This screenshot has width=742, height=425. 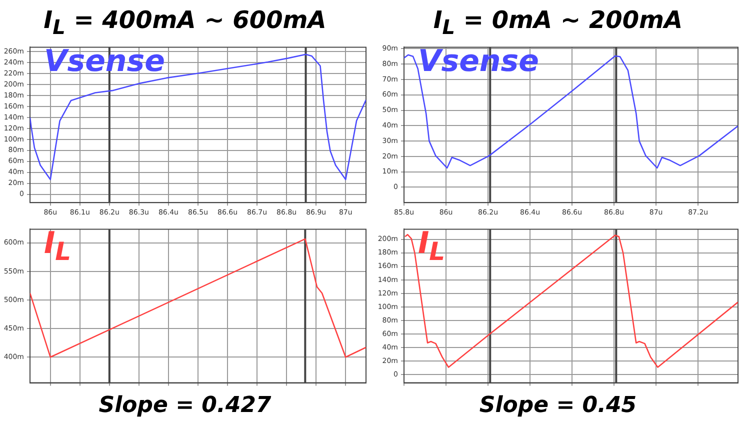 I want to click on text: Slope = 0.45, so click(x=558, y=406).